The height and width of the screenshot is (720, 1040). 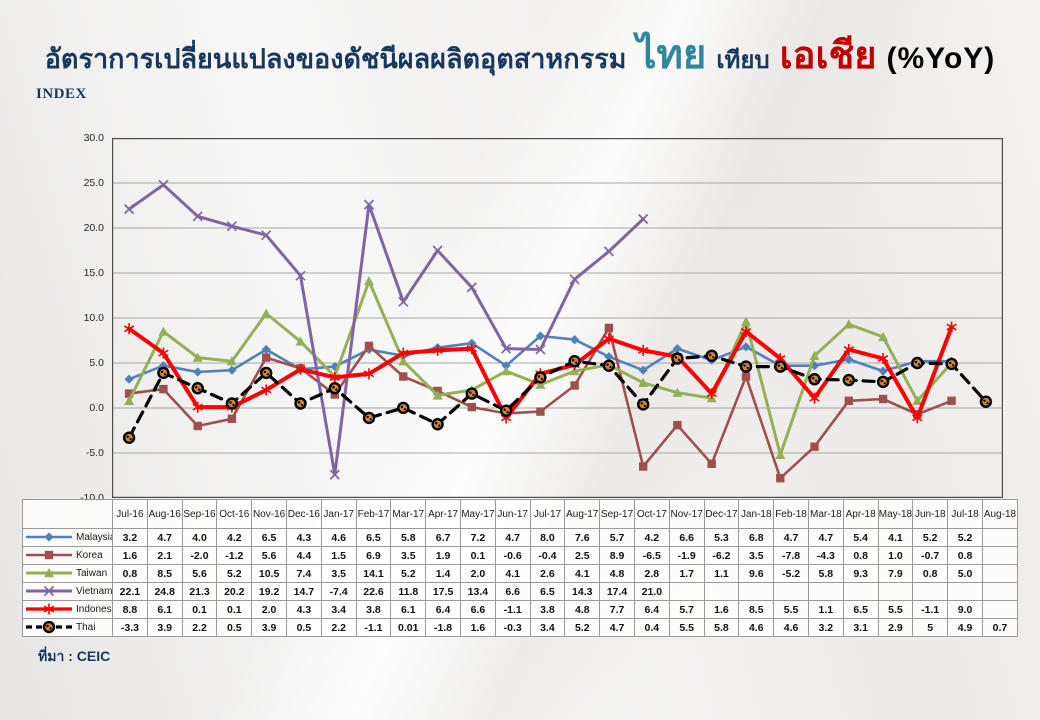 What do you see at coordinates (443, 514) in the screenshot?
I see `month-header-cell: Apr-17` at bounding box center [443, 514].